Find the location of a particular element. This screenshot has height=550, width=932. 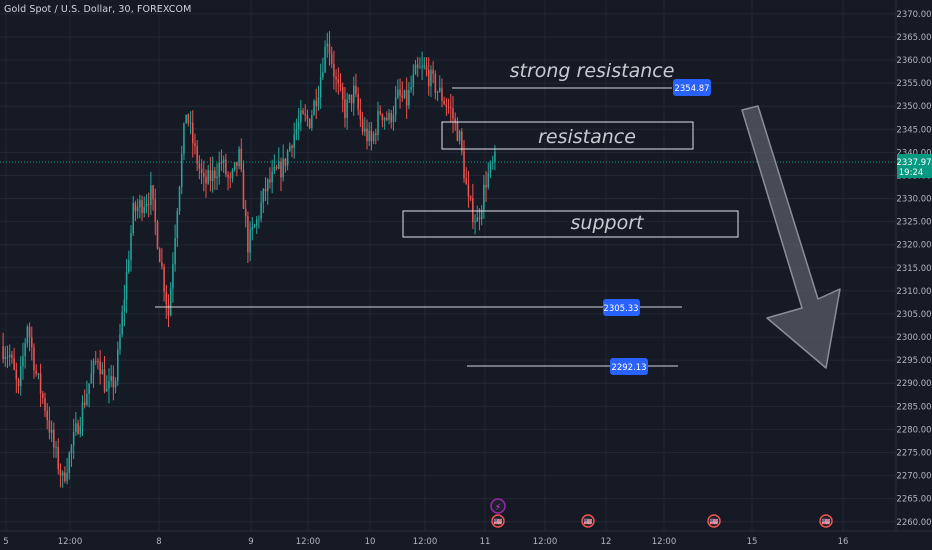

candle-countdown: 19:24 is located at coordinates (911, 173).